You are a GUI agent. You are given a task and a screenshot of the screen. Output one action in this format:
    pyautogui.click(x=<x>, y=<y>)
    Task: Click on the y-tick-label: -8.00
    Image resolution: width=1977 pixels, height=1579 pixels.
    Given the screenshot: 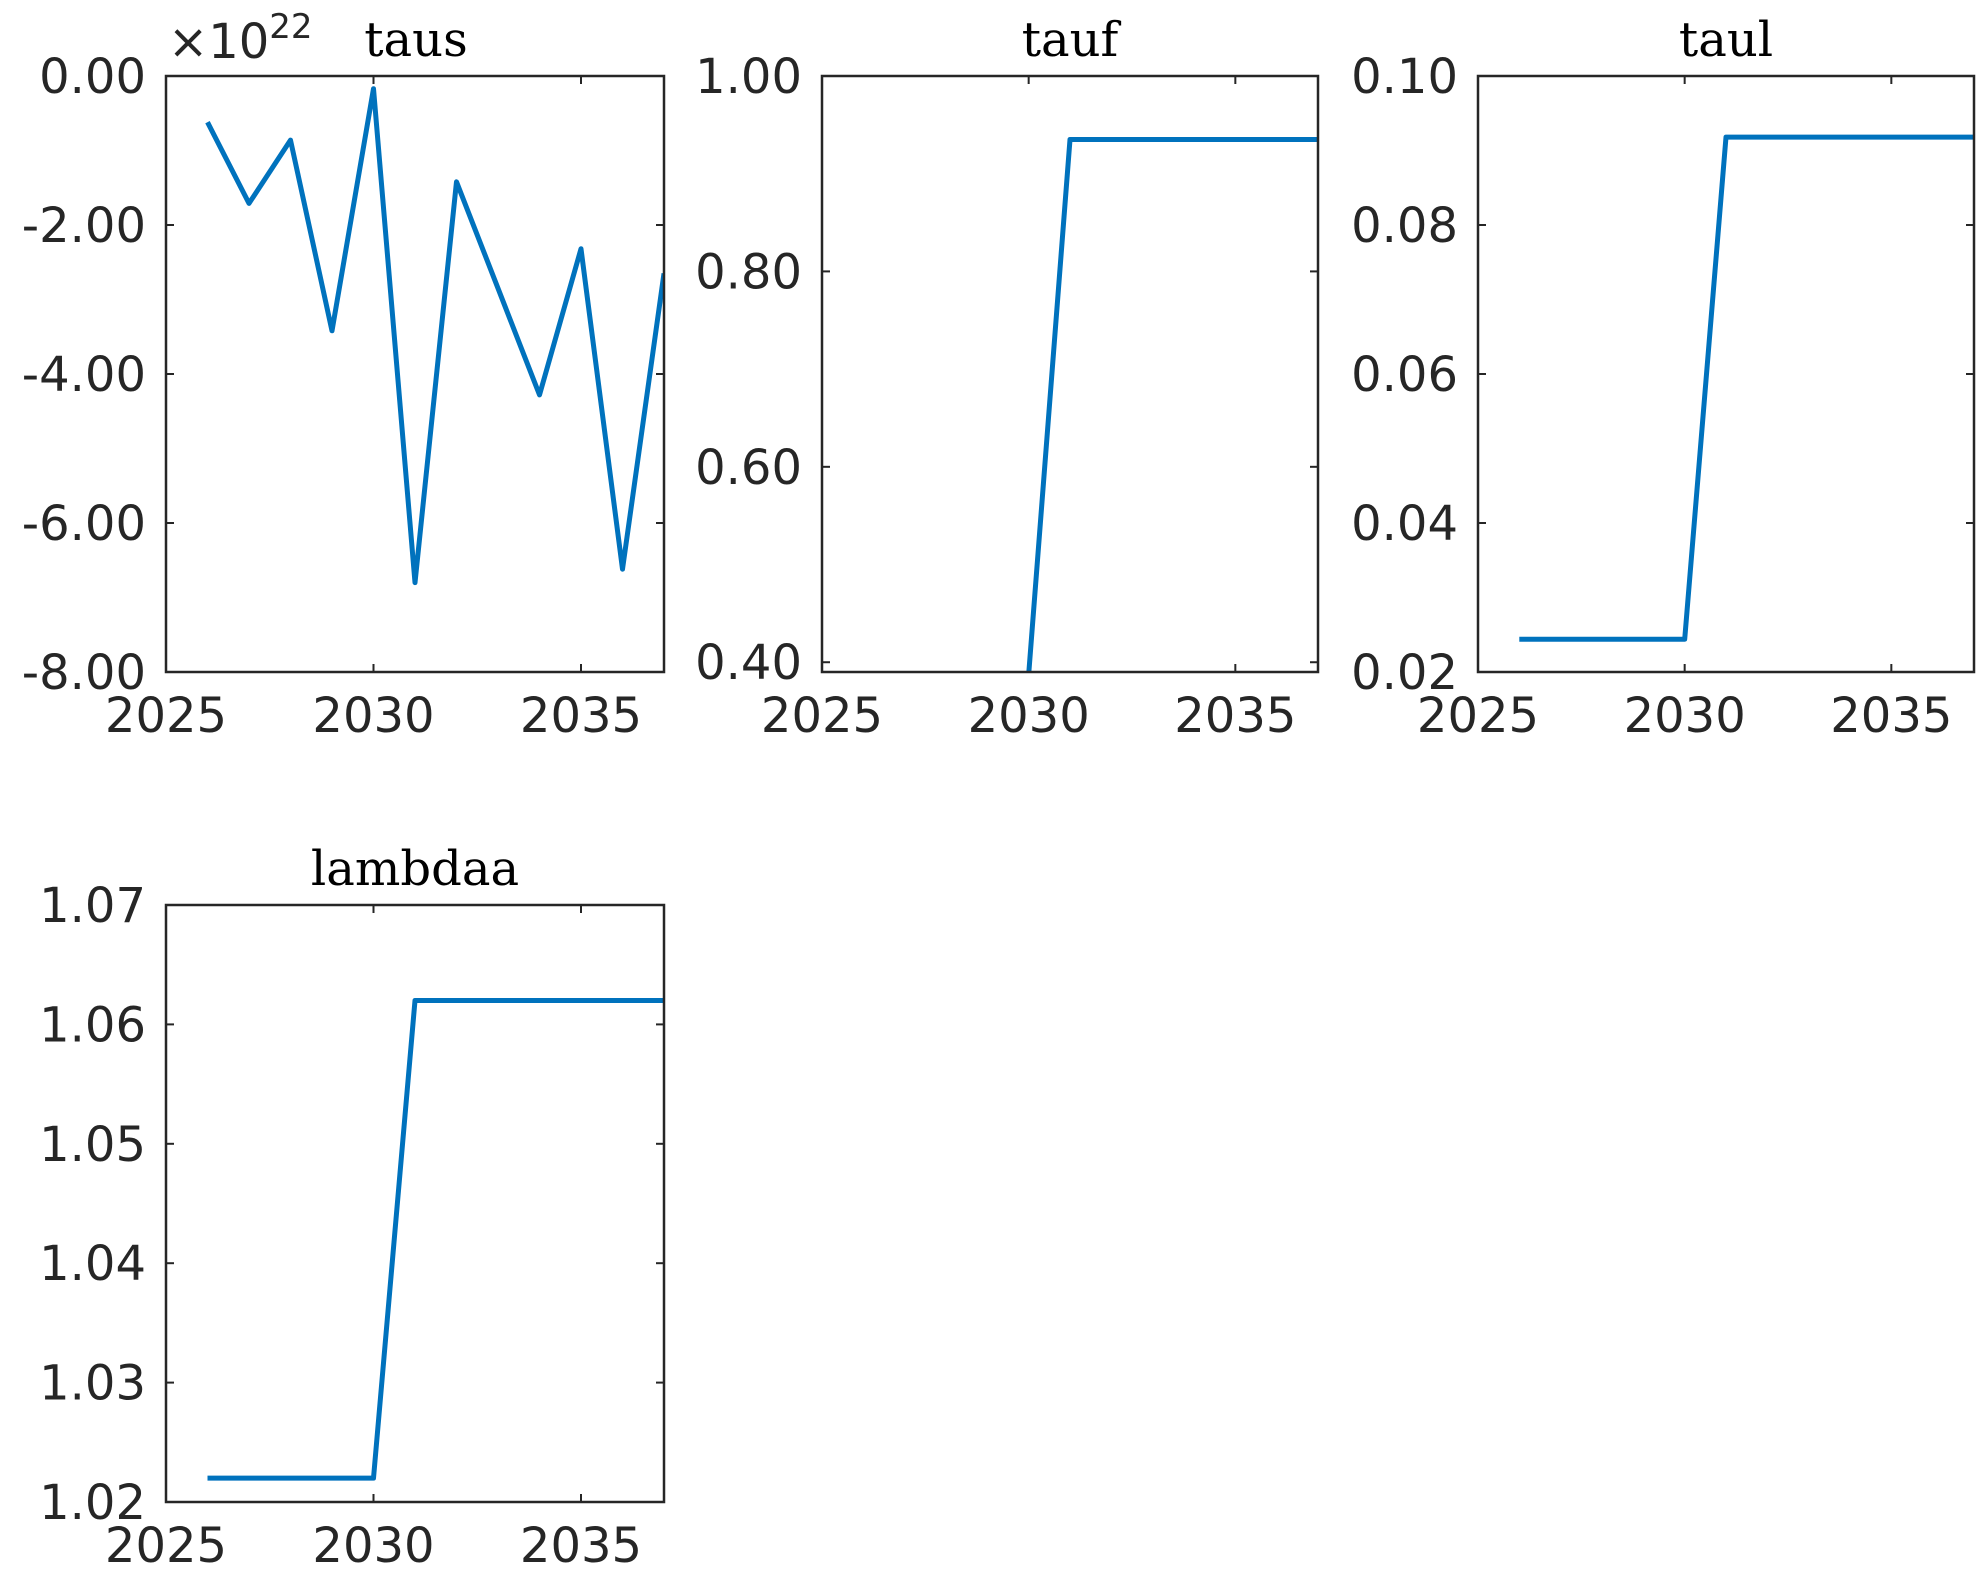 What is the action you would take?
    pyautogui.click(x=84, y=673)
    